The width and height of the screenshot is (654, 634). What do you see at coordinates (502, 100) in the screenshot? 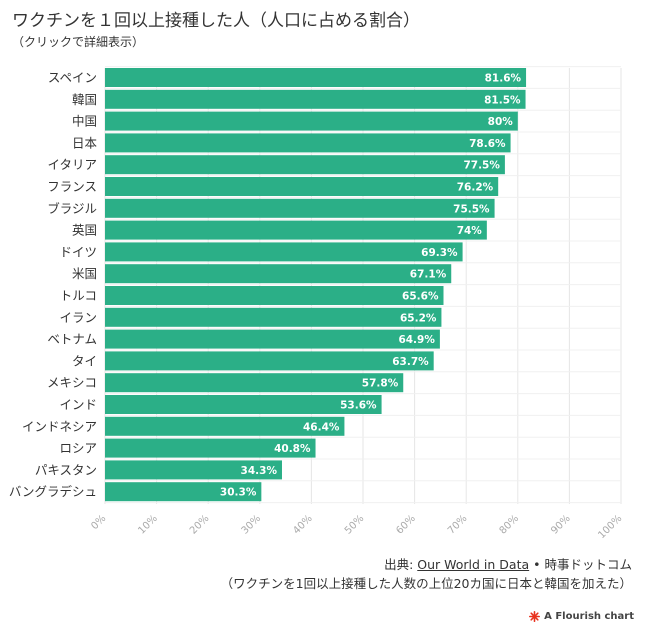
I see `value-label: 81.5%` at bounding box center [502, 100].